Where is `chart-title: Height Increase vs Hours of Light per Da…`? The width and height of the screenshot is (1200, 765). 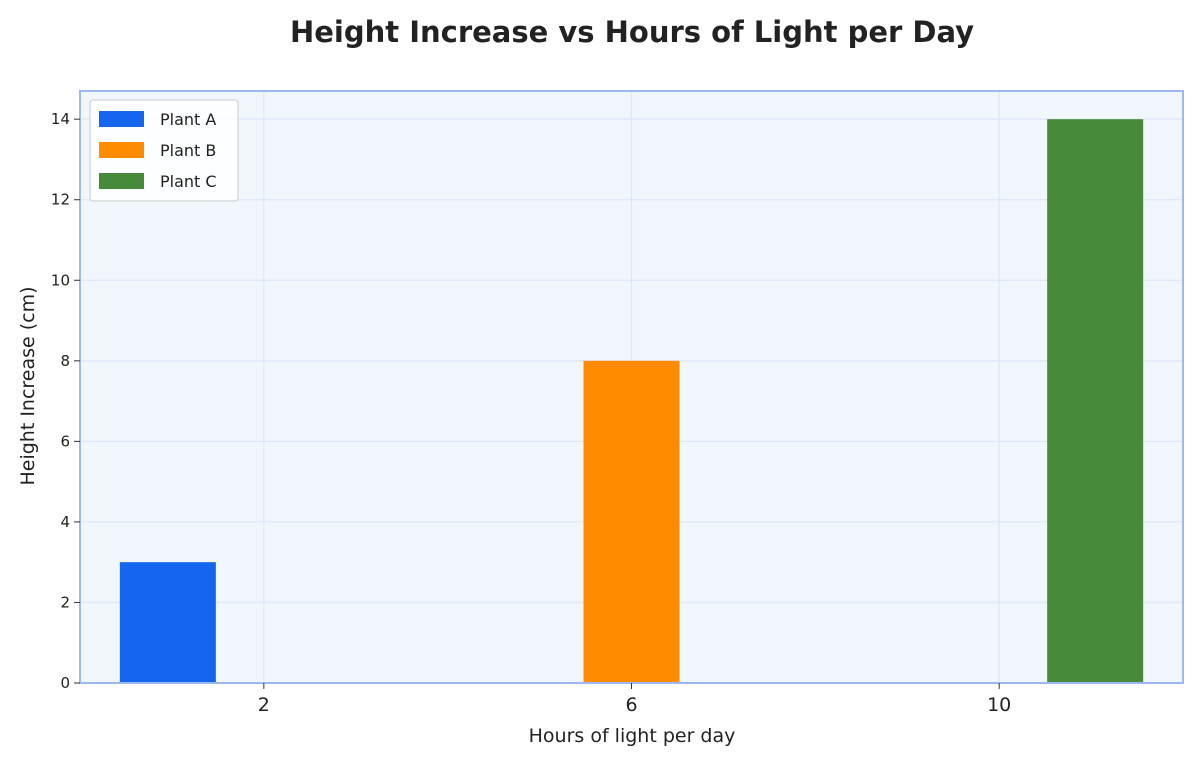 chart-title: Height Increase vs Hours of Light per Da… is located at coordinates (632, 32).